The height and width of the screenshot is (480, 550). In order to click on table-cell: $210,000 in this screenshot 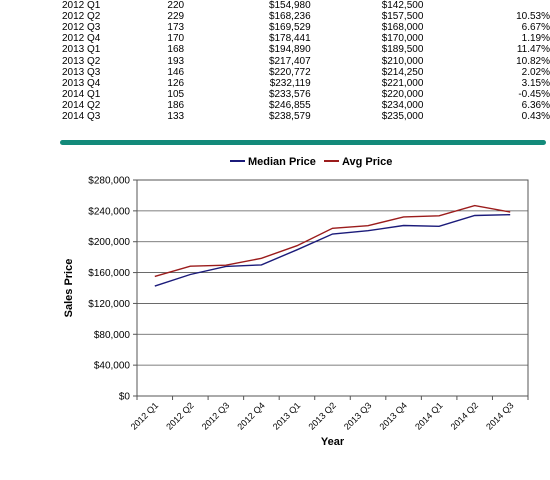, I will do `click(402, 61)`.